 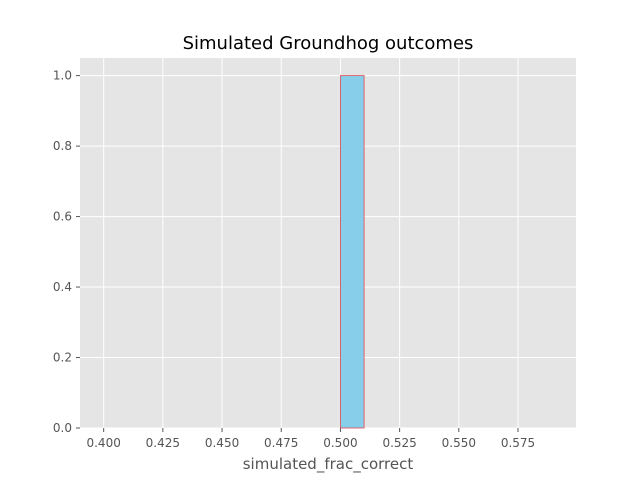 I want to click on x-axis-label: simulated_frac_correct, so click(x=328, y=464).